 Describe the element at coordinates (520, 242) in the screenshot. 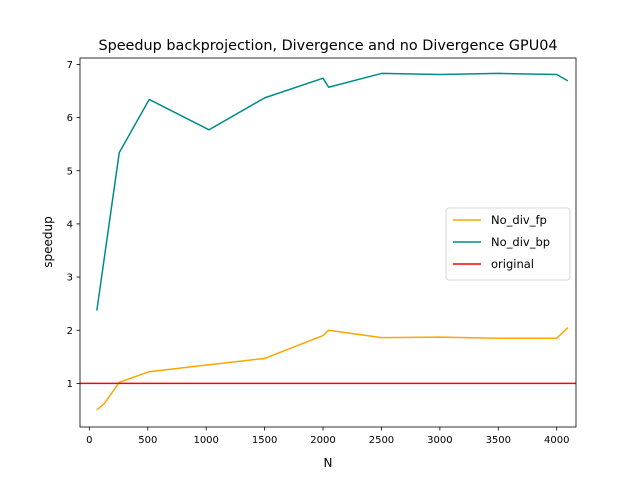

I see `legend-label: No_div_bp` at that location.